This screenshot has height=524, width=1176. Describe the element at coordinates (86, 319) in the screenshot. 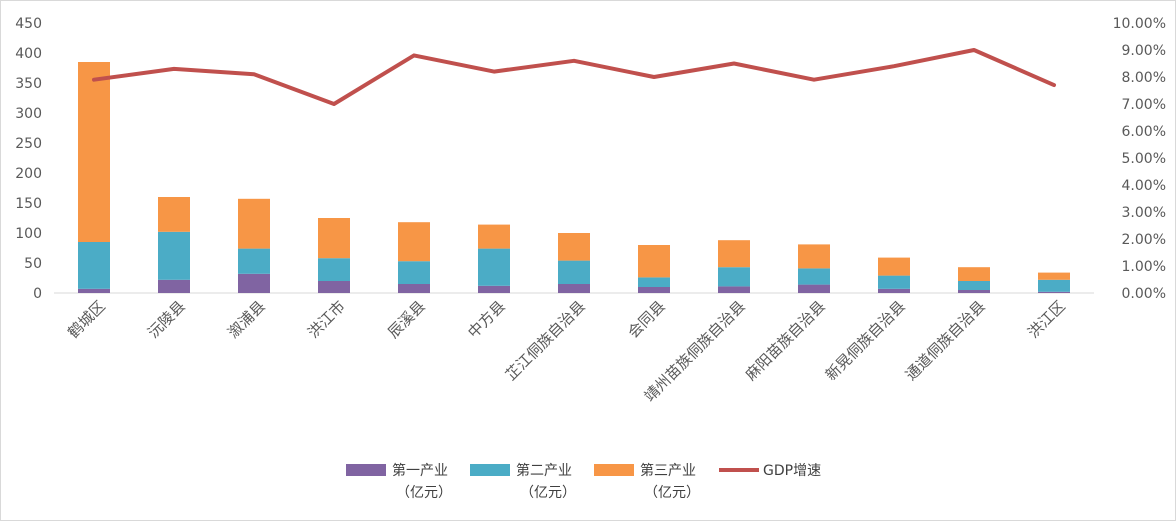

I see `category-label: 鹤城区` at that location.